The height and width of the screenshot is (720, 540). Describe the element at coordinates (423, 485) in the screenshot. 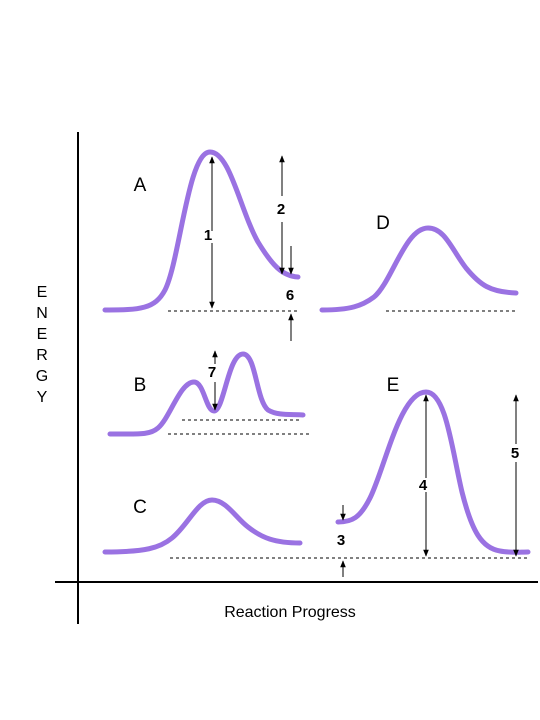

I see `marker-4: 4` at that location.